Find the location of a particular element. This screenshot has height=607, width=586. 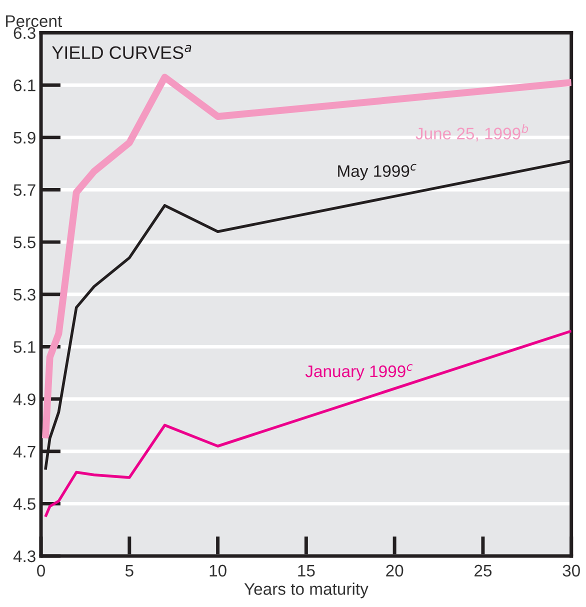

y-axis-title: Percent is located at coordinates (34, 21).